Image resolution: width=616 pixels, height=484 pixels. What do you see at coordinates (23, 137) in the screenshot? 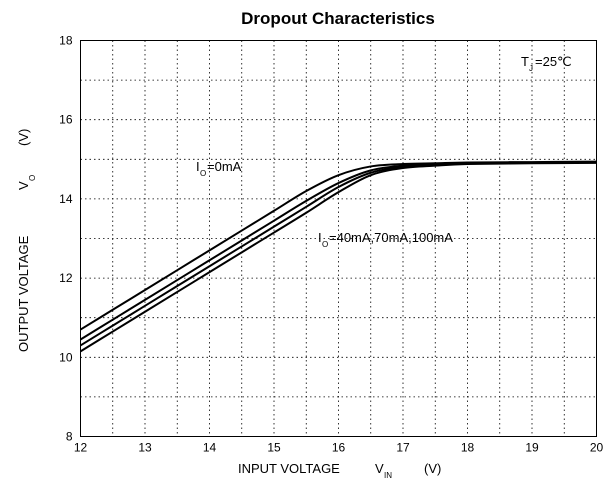
I see `y-axis-unit: (V)` at bounding box center [23, 137].